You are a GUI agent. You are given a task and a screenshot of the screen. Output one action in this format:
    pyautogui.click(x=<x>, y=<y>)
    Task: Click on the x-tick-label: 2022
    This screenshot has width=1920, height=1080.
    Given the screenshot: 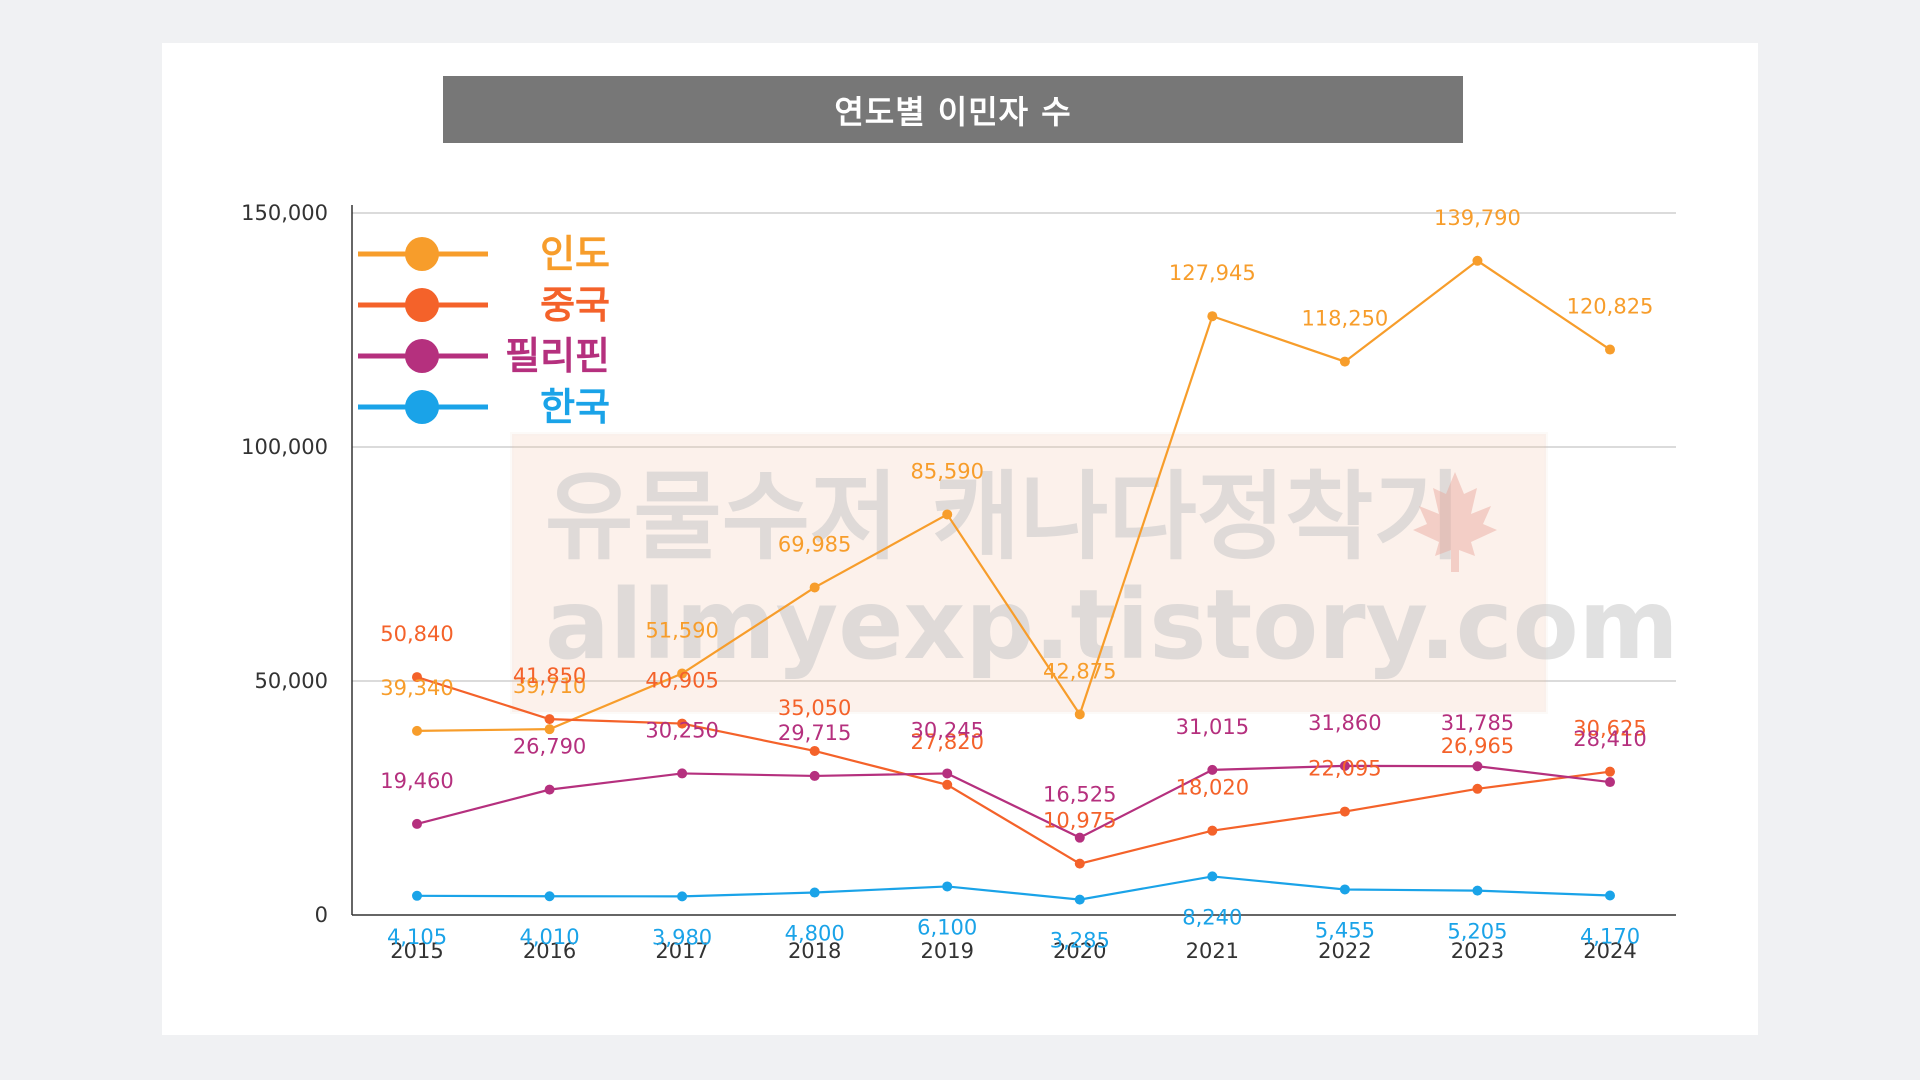 What is the action you would take?
    pyautogui.click(x=1344, y=951)
    